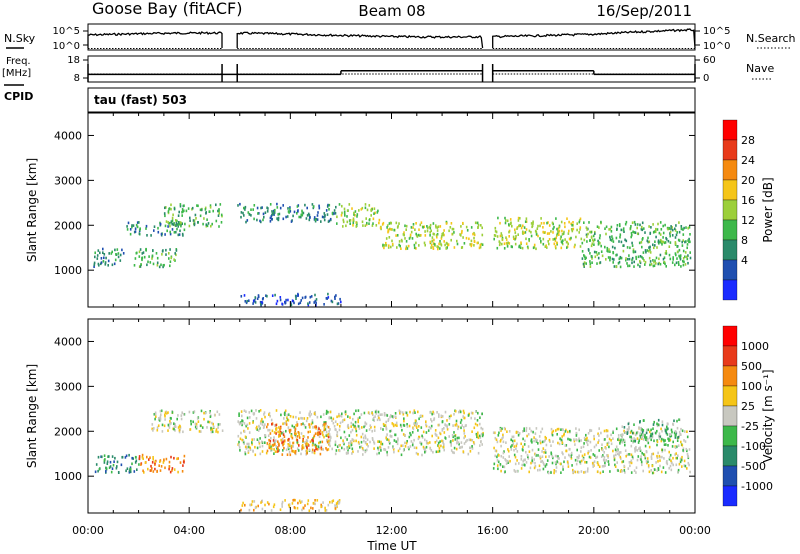 The width and height of the screenshot is (800, 554). I want to click on noise-left-tick-top: 10^5, so click(66, 31).